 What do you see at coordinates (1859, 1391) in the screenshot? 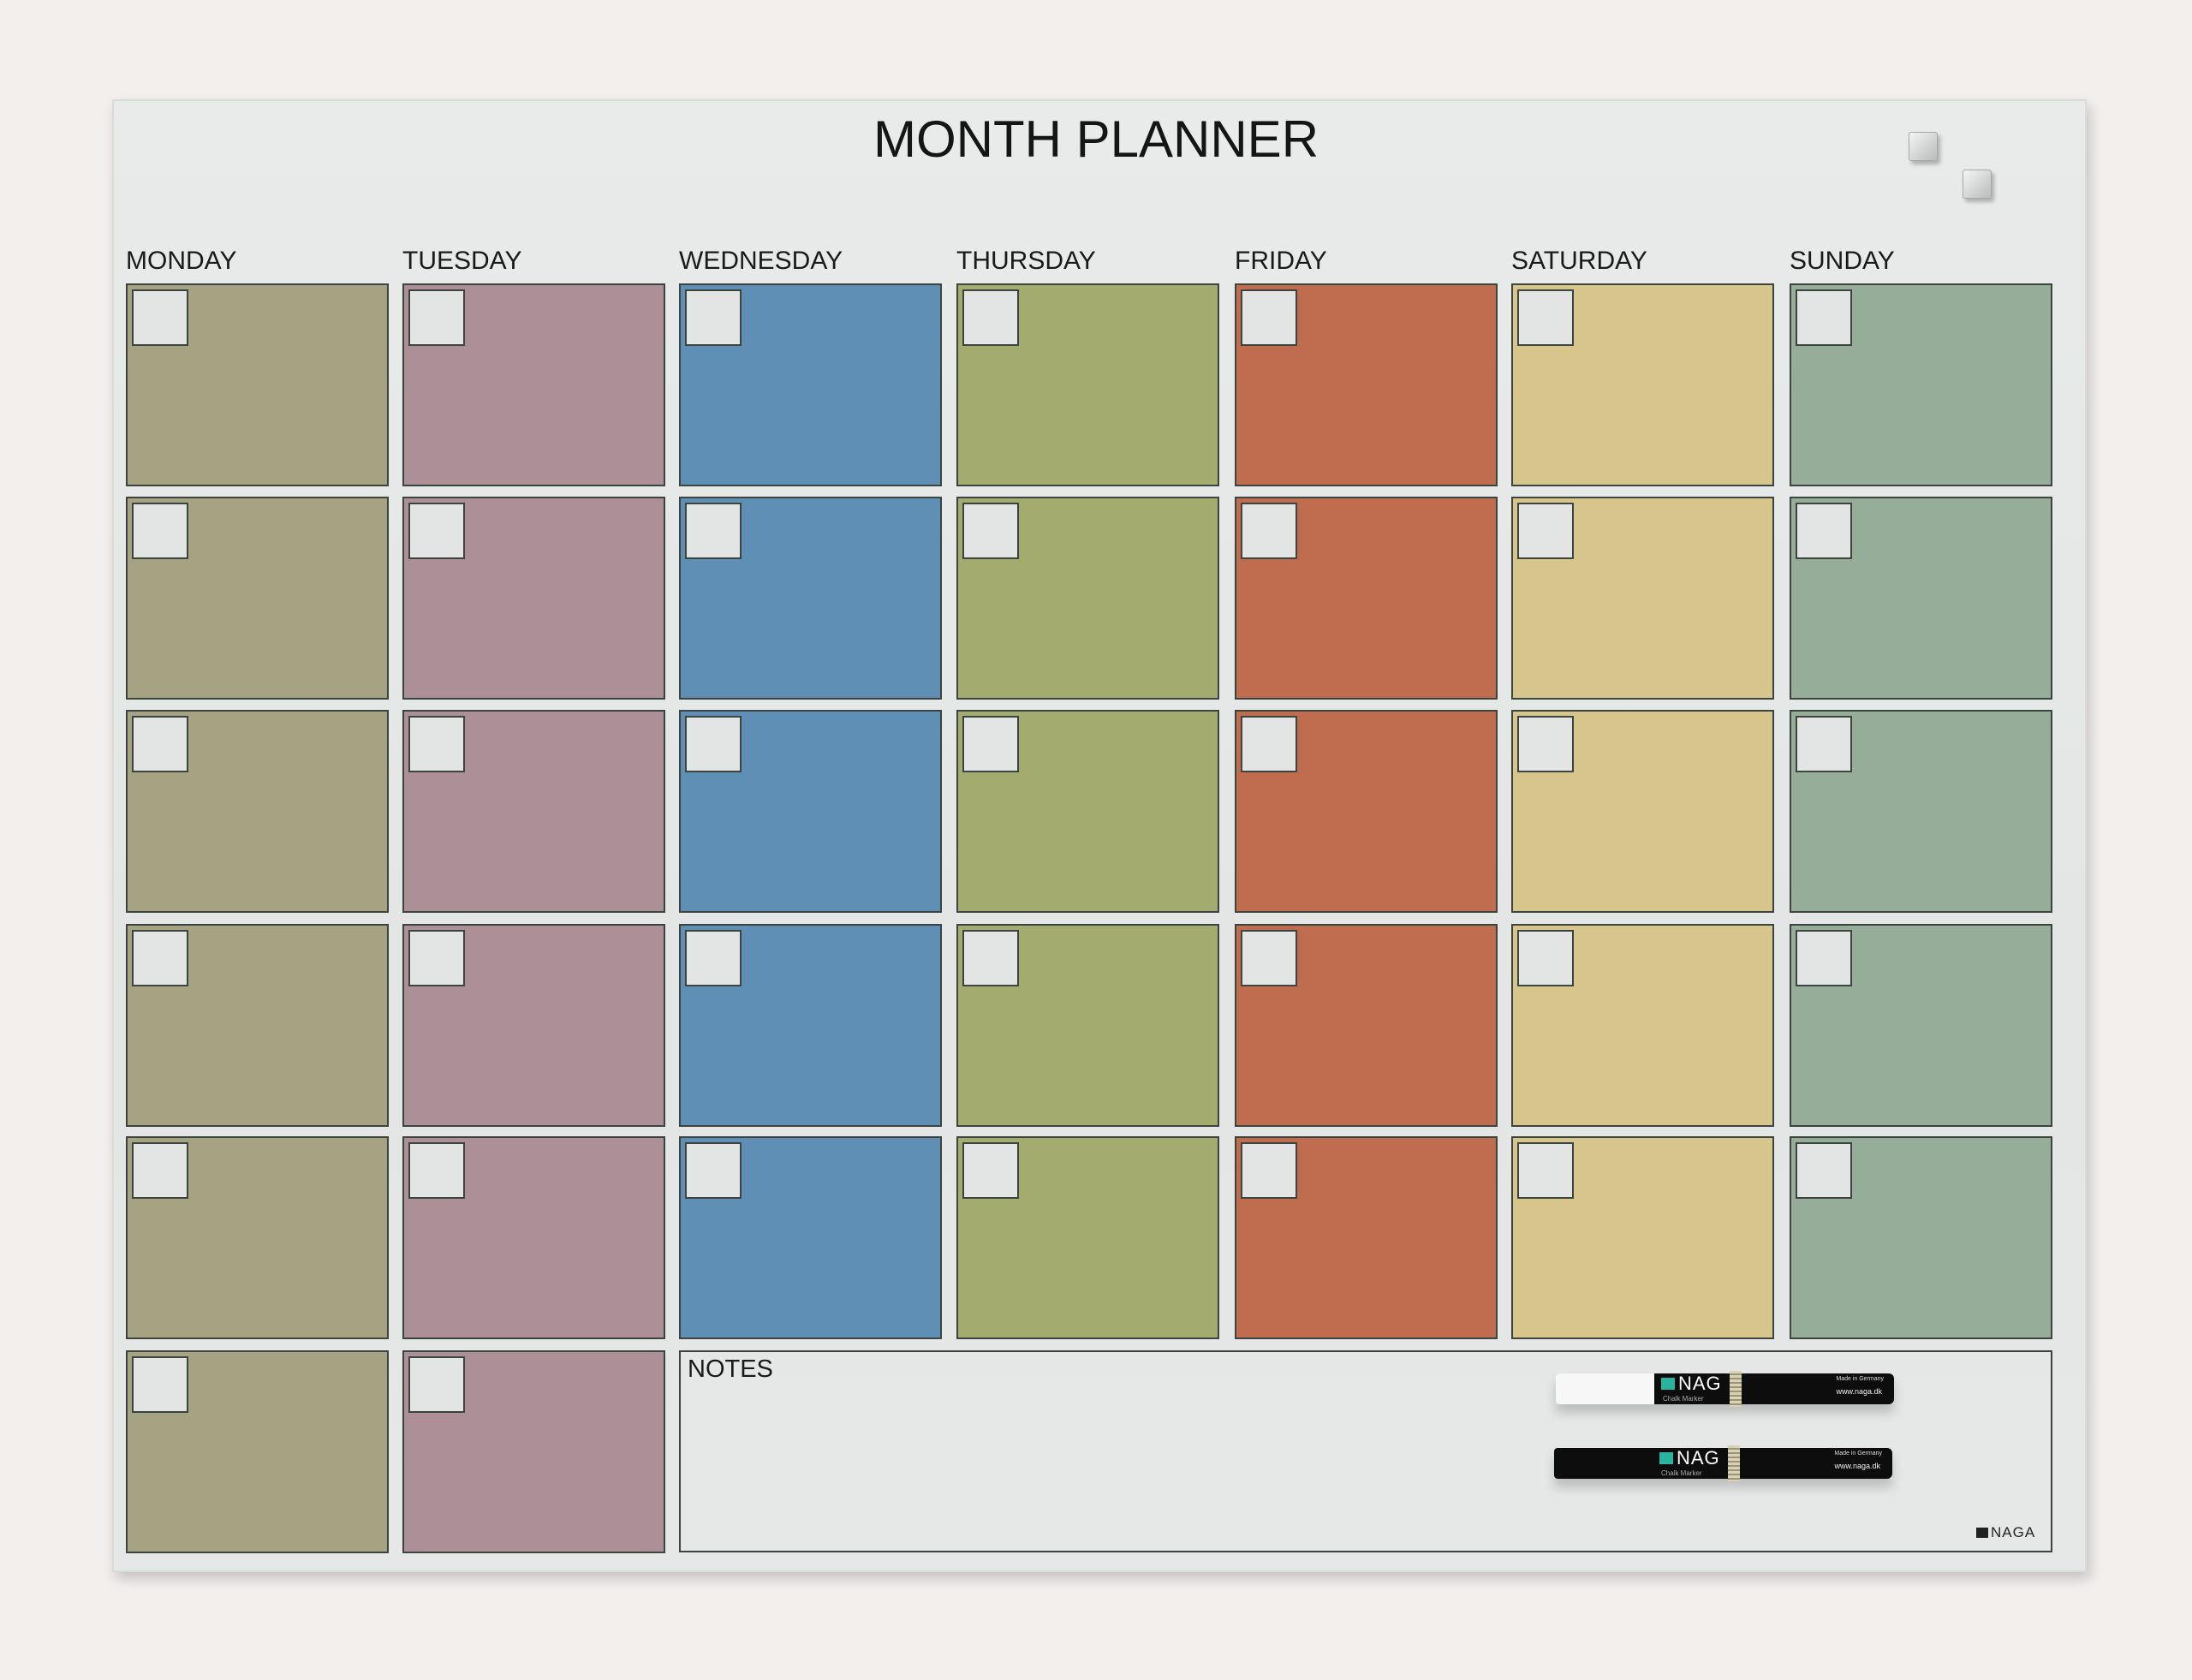
I see `marker-url: www.naga.dk` at bounding box center [1859, 1391].